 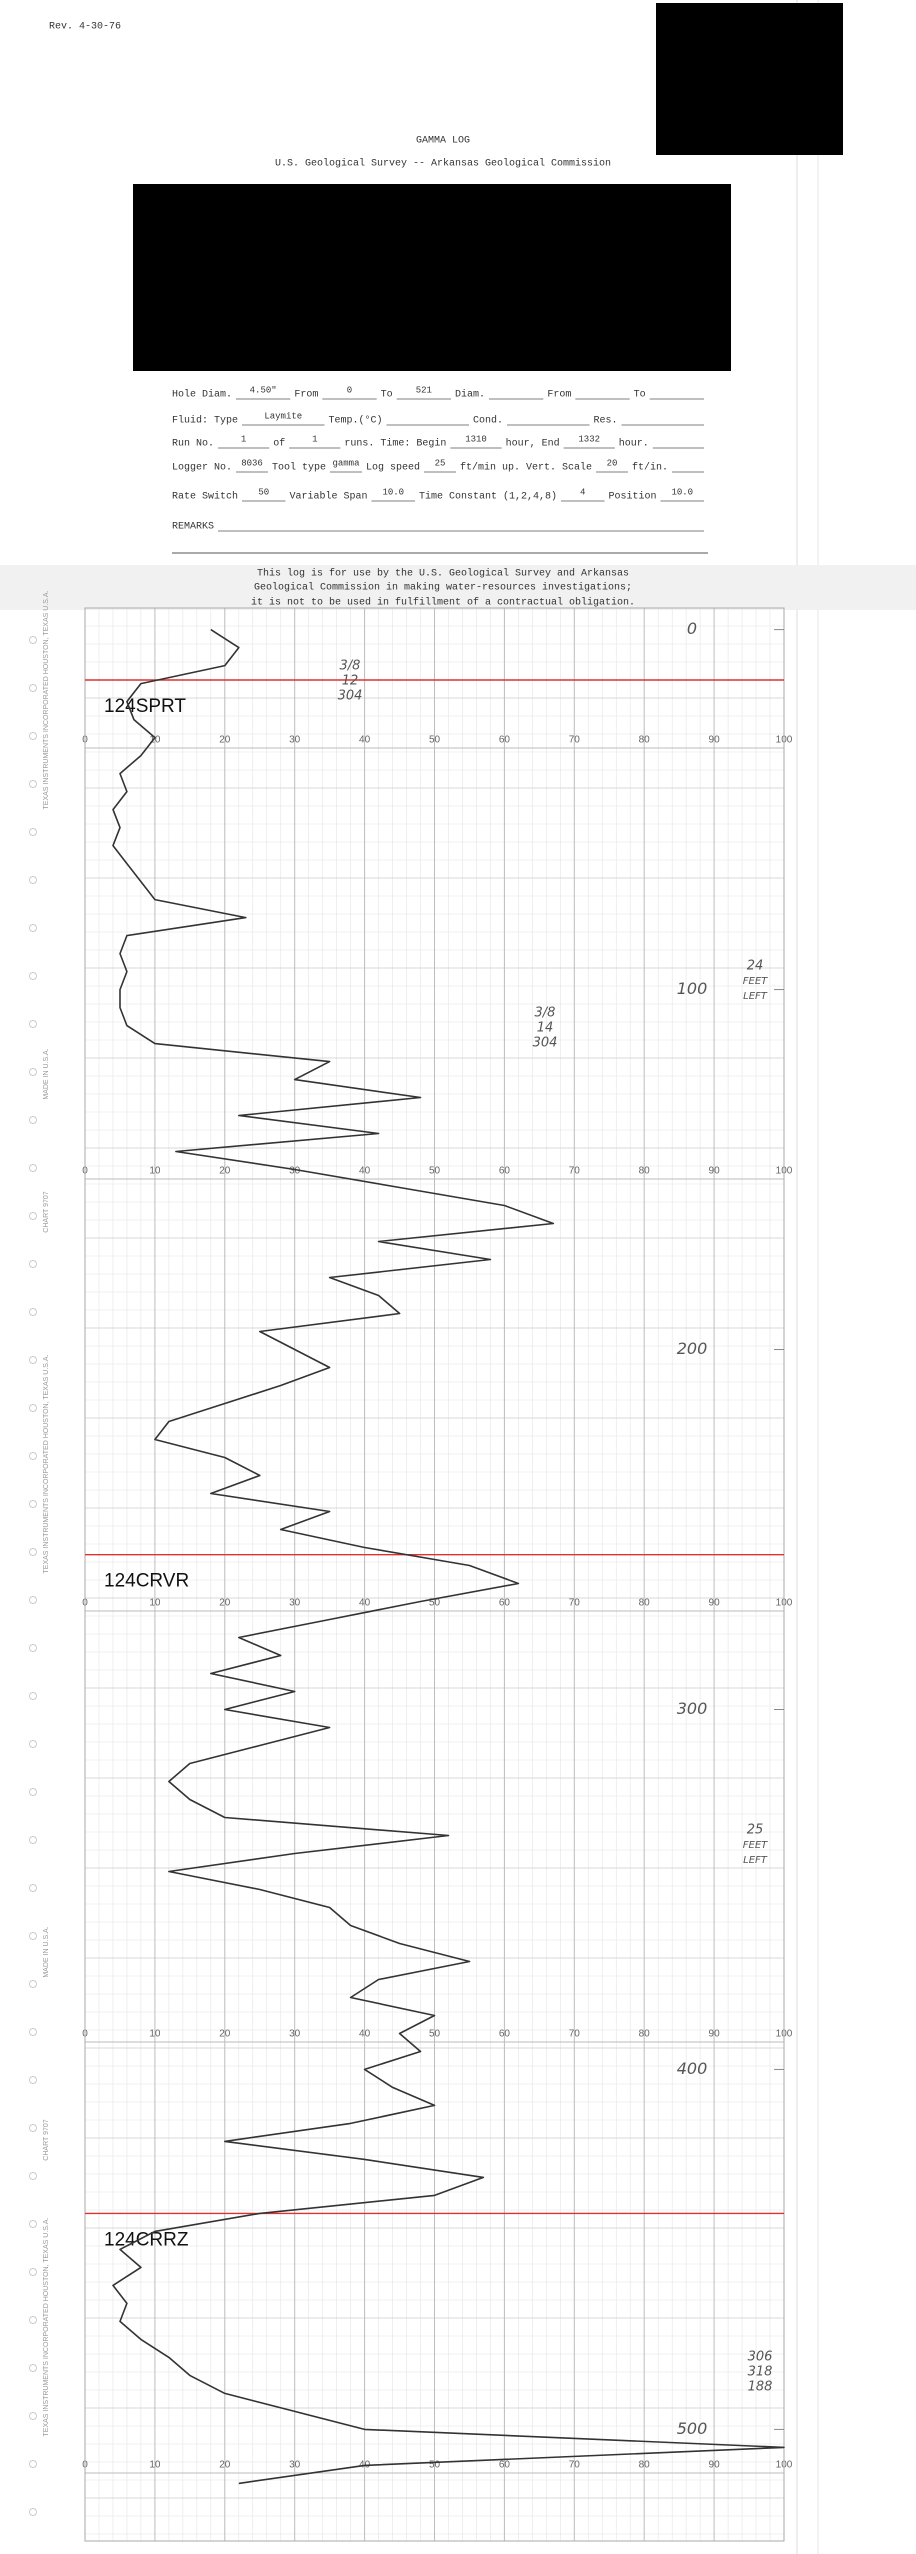 I want to click on form-label: Tool type, so click(x=299, y=468).